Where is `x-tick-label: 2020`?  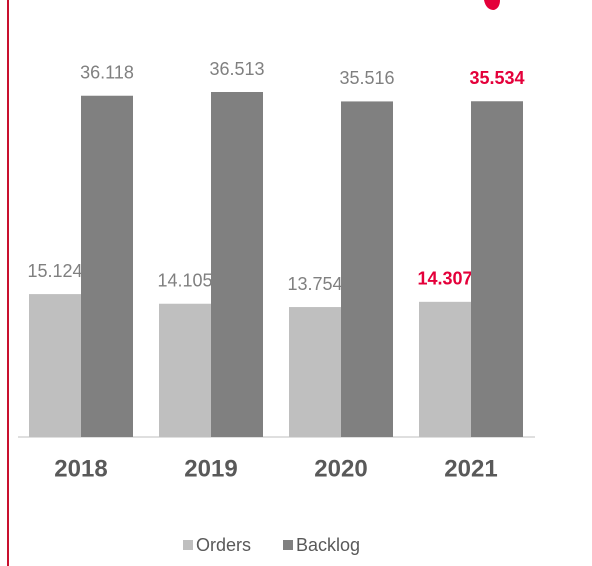
x-tick-label: 2020 is located at coordinates (340, 468).